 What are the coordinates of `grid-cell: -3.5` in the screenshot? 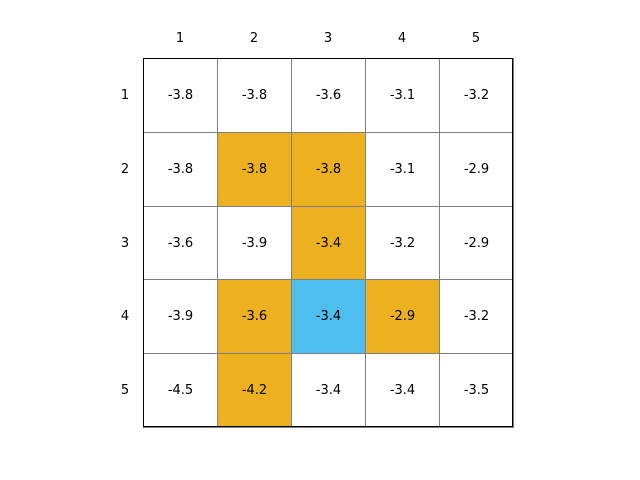 It's located at (476, 390).